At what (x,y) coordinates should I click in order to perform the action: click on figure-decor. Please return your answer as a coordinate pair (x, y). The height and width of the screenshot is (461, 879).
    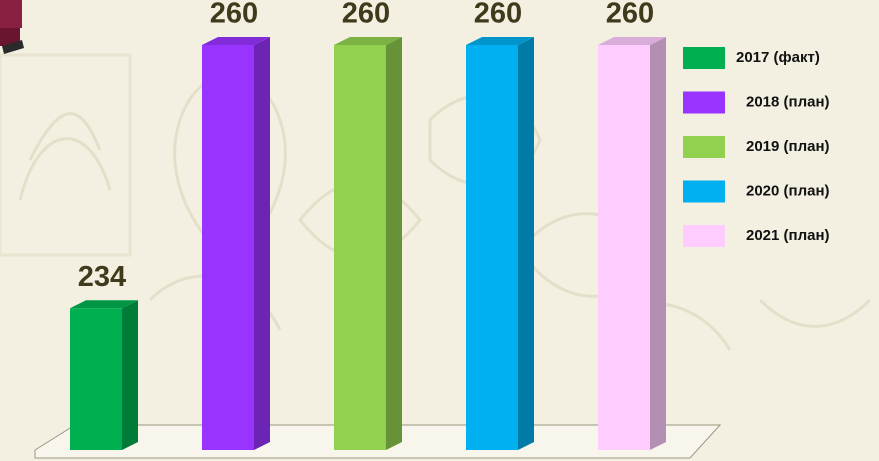
    Looking at the image, I should click on (12, 27).